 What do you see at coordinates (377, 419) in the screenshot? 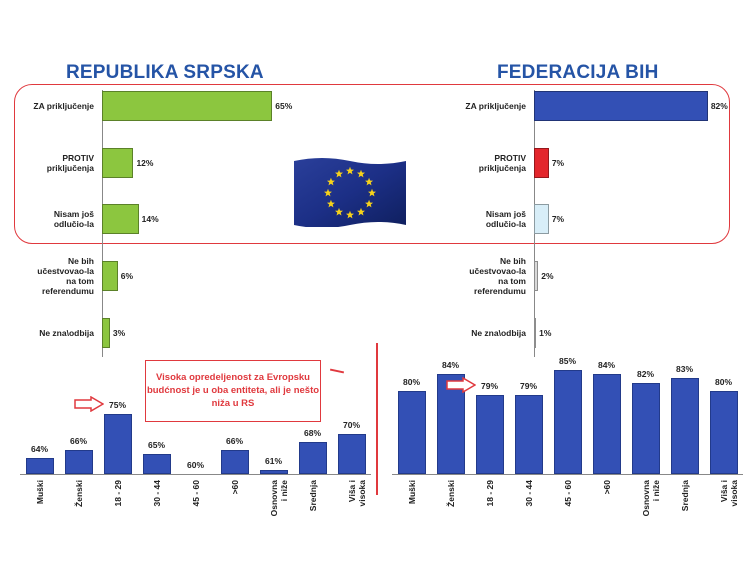
I see `panel-divider` at bounding box center [377, 419].